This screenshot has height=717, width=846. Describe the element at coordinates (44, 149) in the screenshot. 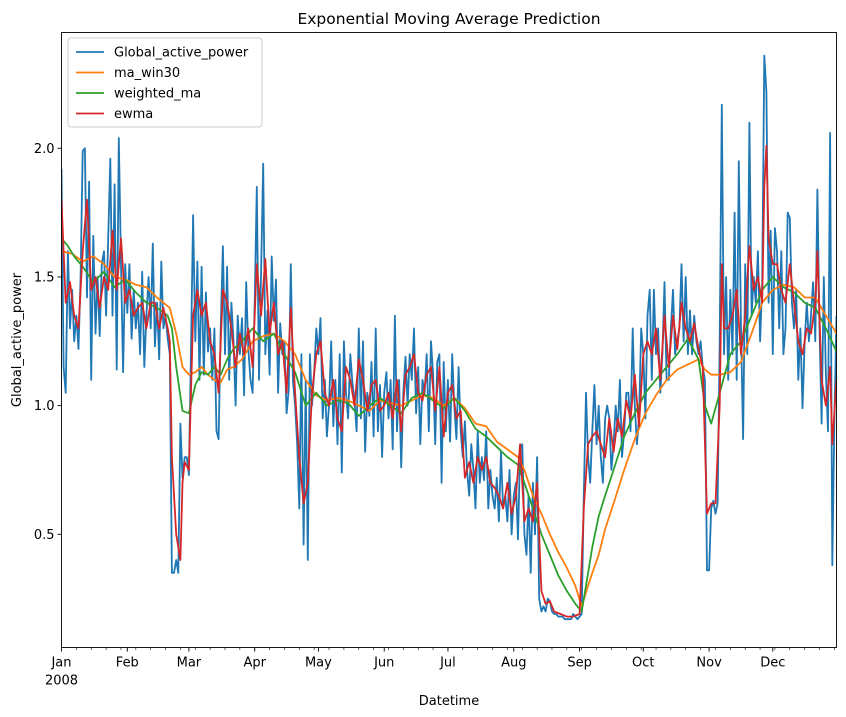

I see `y-tick-label: 2.0` at that location.